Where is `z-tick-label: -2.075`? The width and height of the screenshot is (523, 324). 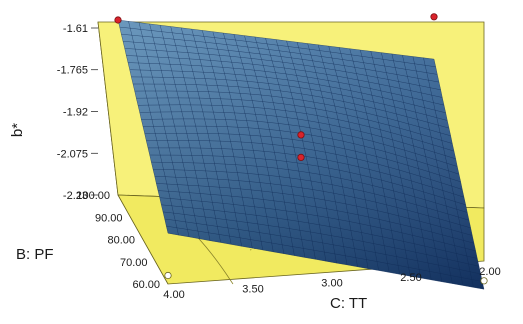 z-tick-label: -2.075 is located at coordinates (72, 154).